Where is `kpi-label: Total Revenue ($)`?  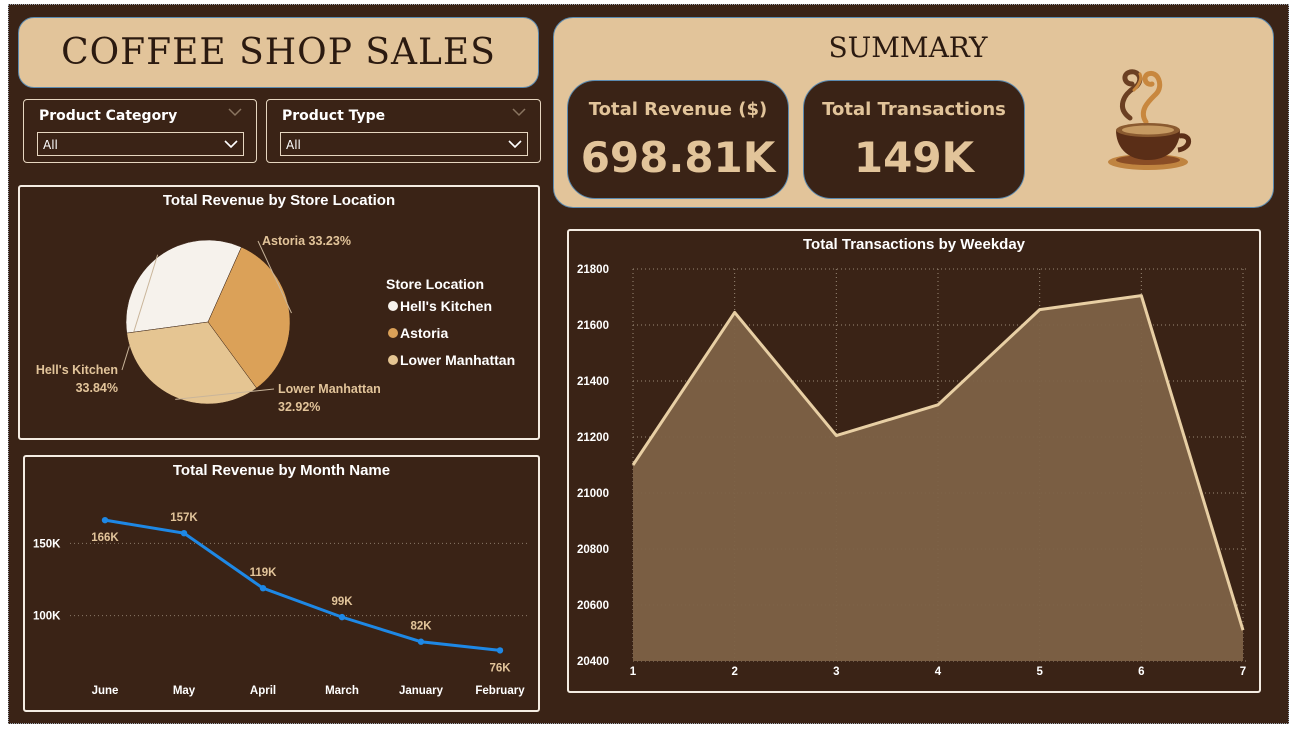 kpi-label: Total Revenue ($) is located at coordinates (678, 109).